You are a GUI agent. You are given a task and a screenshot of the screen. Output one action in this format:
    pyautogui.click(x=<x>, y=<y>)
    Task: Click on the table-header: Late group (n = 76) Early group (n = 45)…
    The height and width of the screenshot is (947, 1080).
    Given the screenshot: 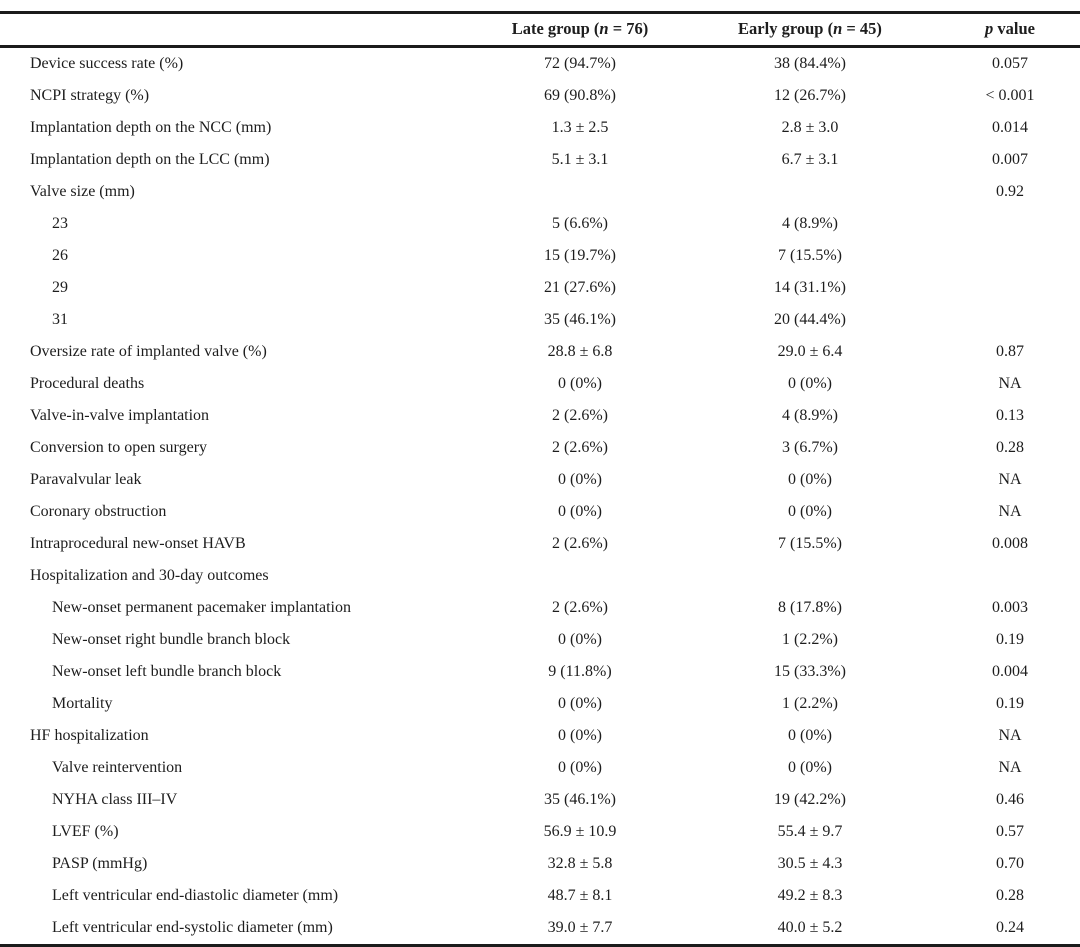 What is the action you would take?
    pyautogui.click(x=540, y=30)
    